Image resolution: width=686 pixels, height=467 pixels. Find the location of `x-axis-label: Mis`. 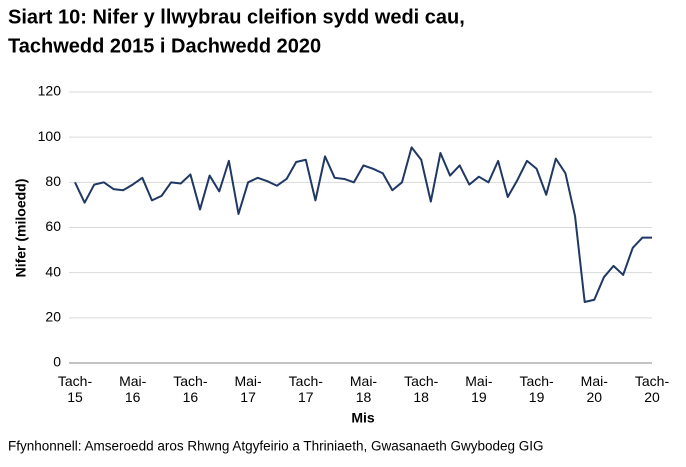

x-axis-label: Mis is located at coordinates (363, 418).